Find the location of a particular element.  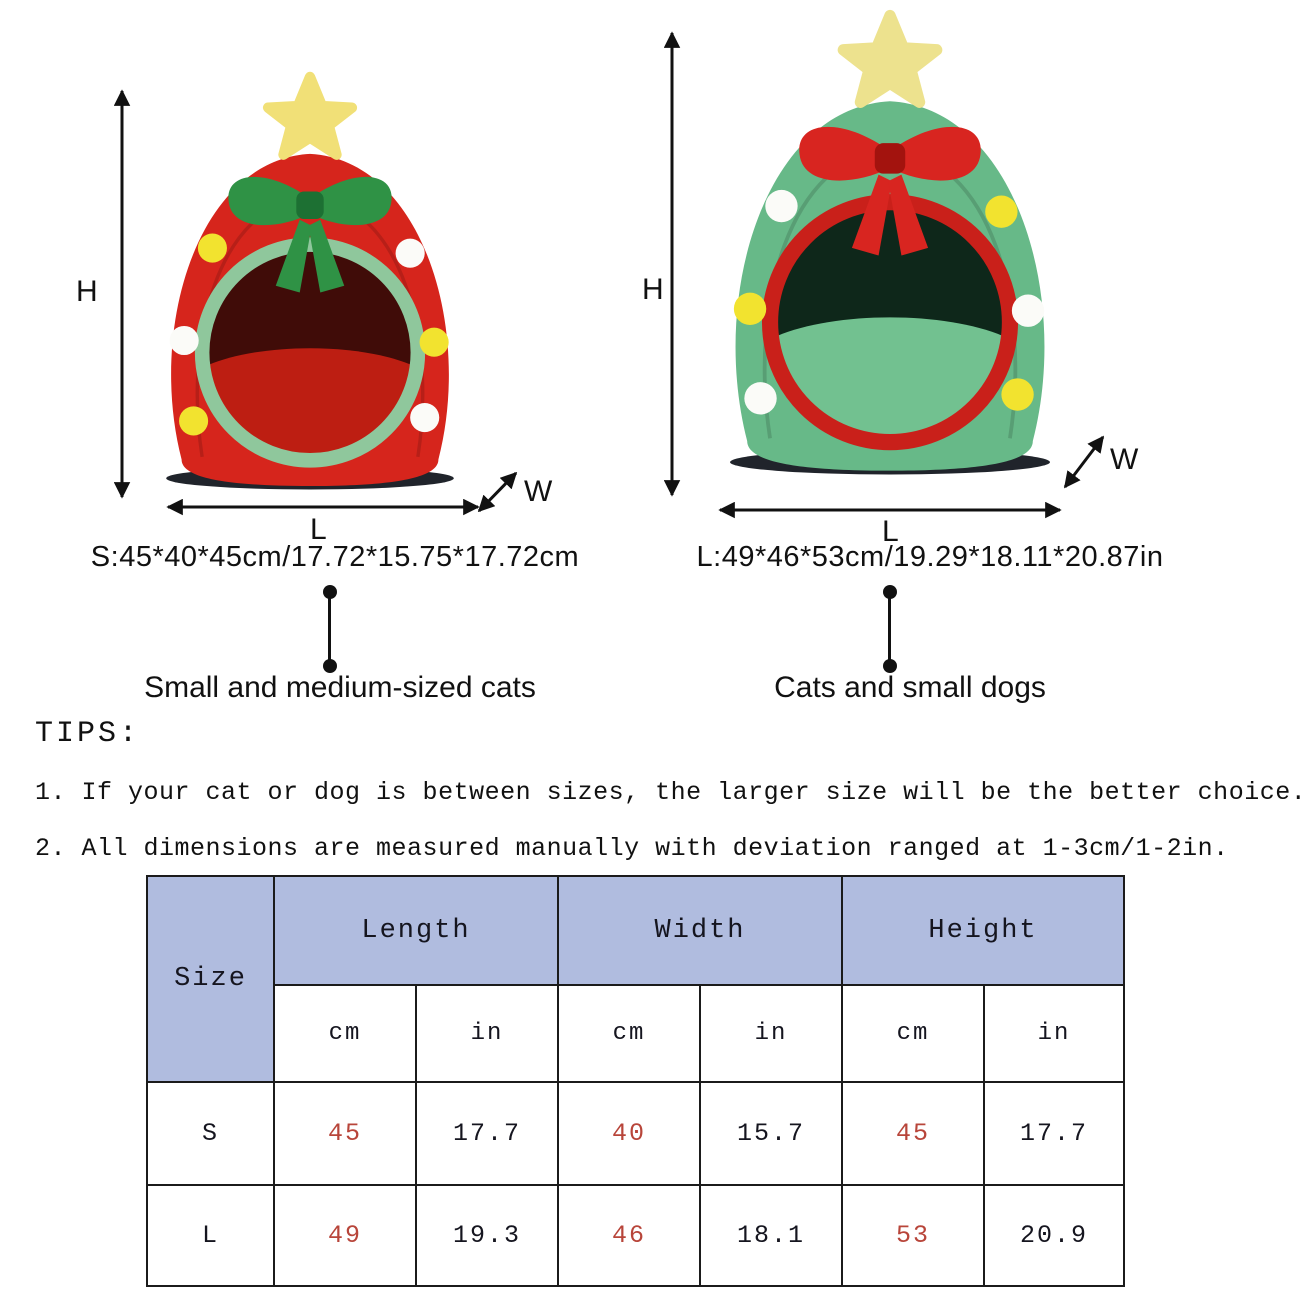

table-header-length: Length is located at coordinates (416, 930).